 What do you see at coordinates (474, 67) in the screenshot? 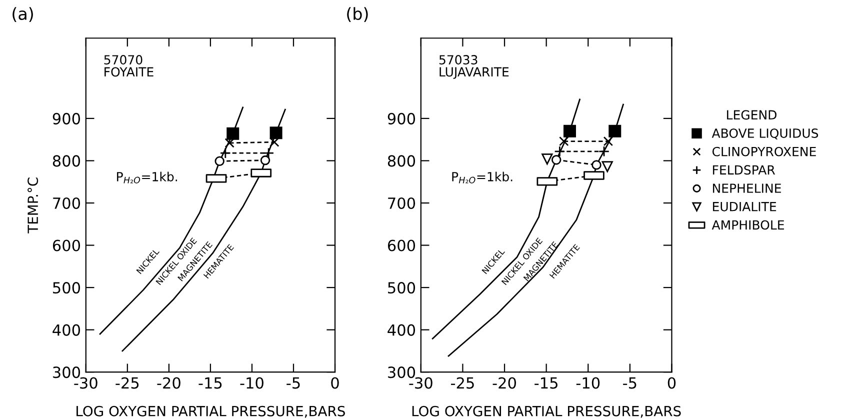
I see `annotation: 57033 LUJAVARITE` at bounding box center [474, 67].